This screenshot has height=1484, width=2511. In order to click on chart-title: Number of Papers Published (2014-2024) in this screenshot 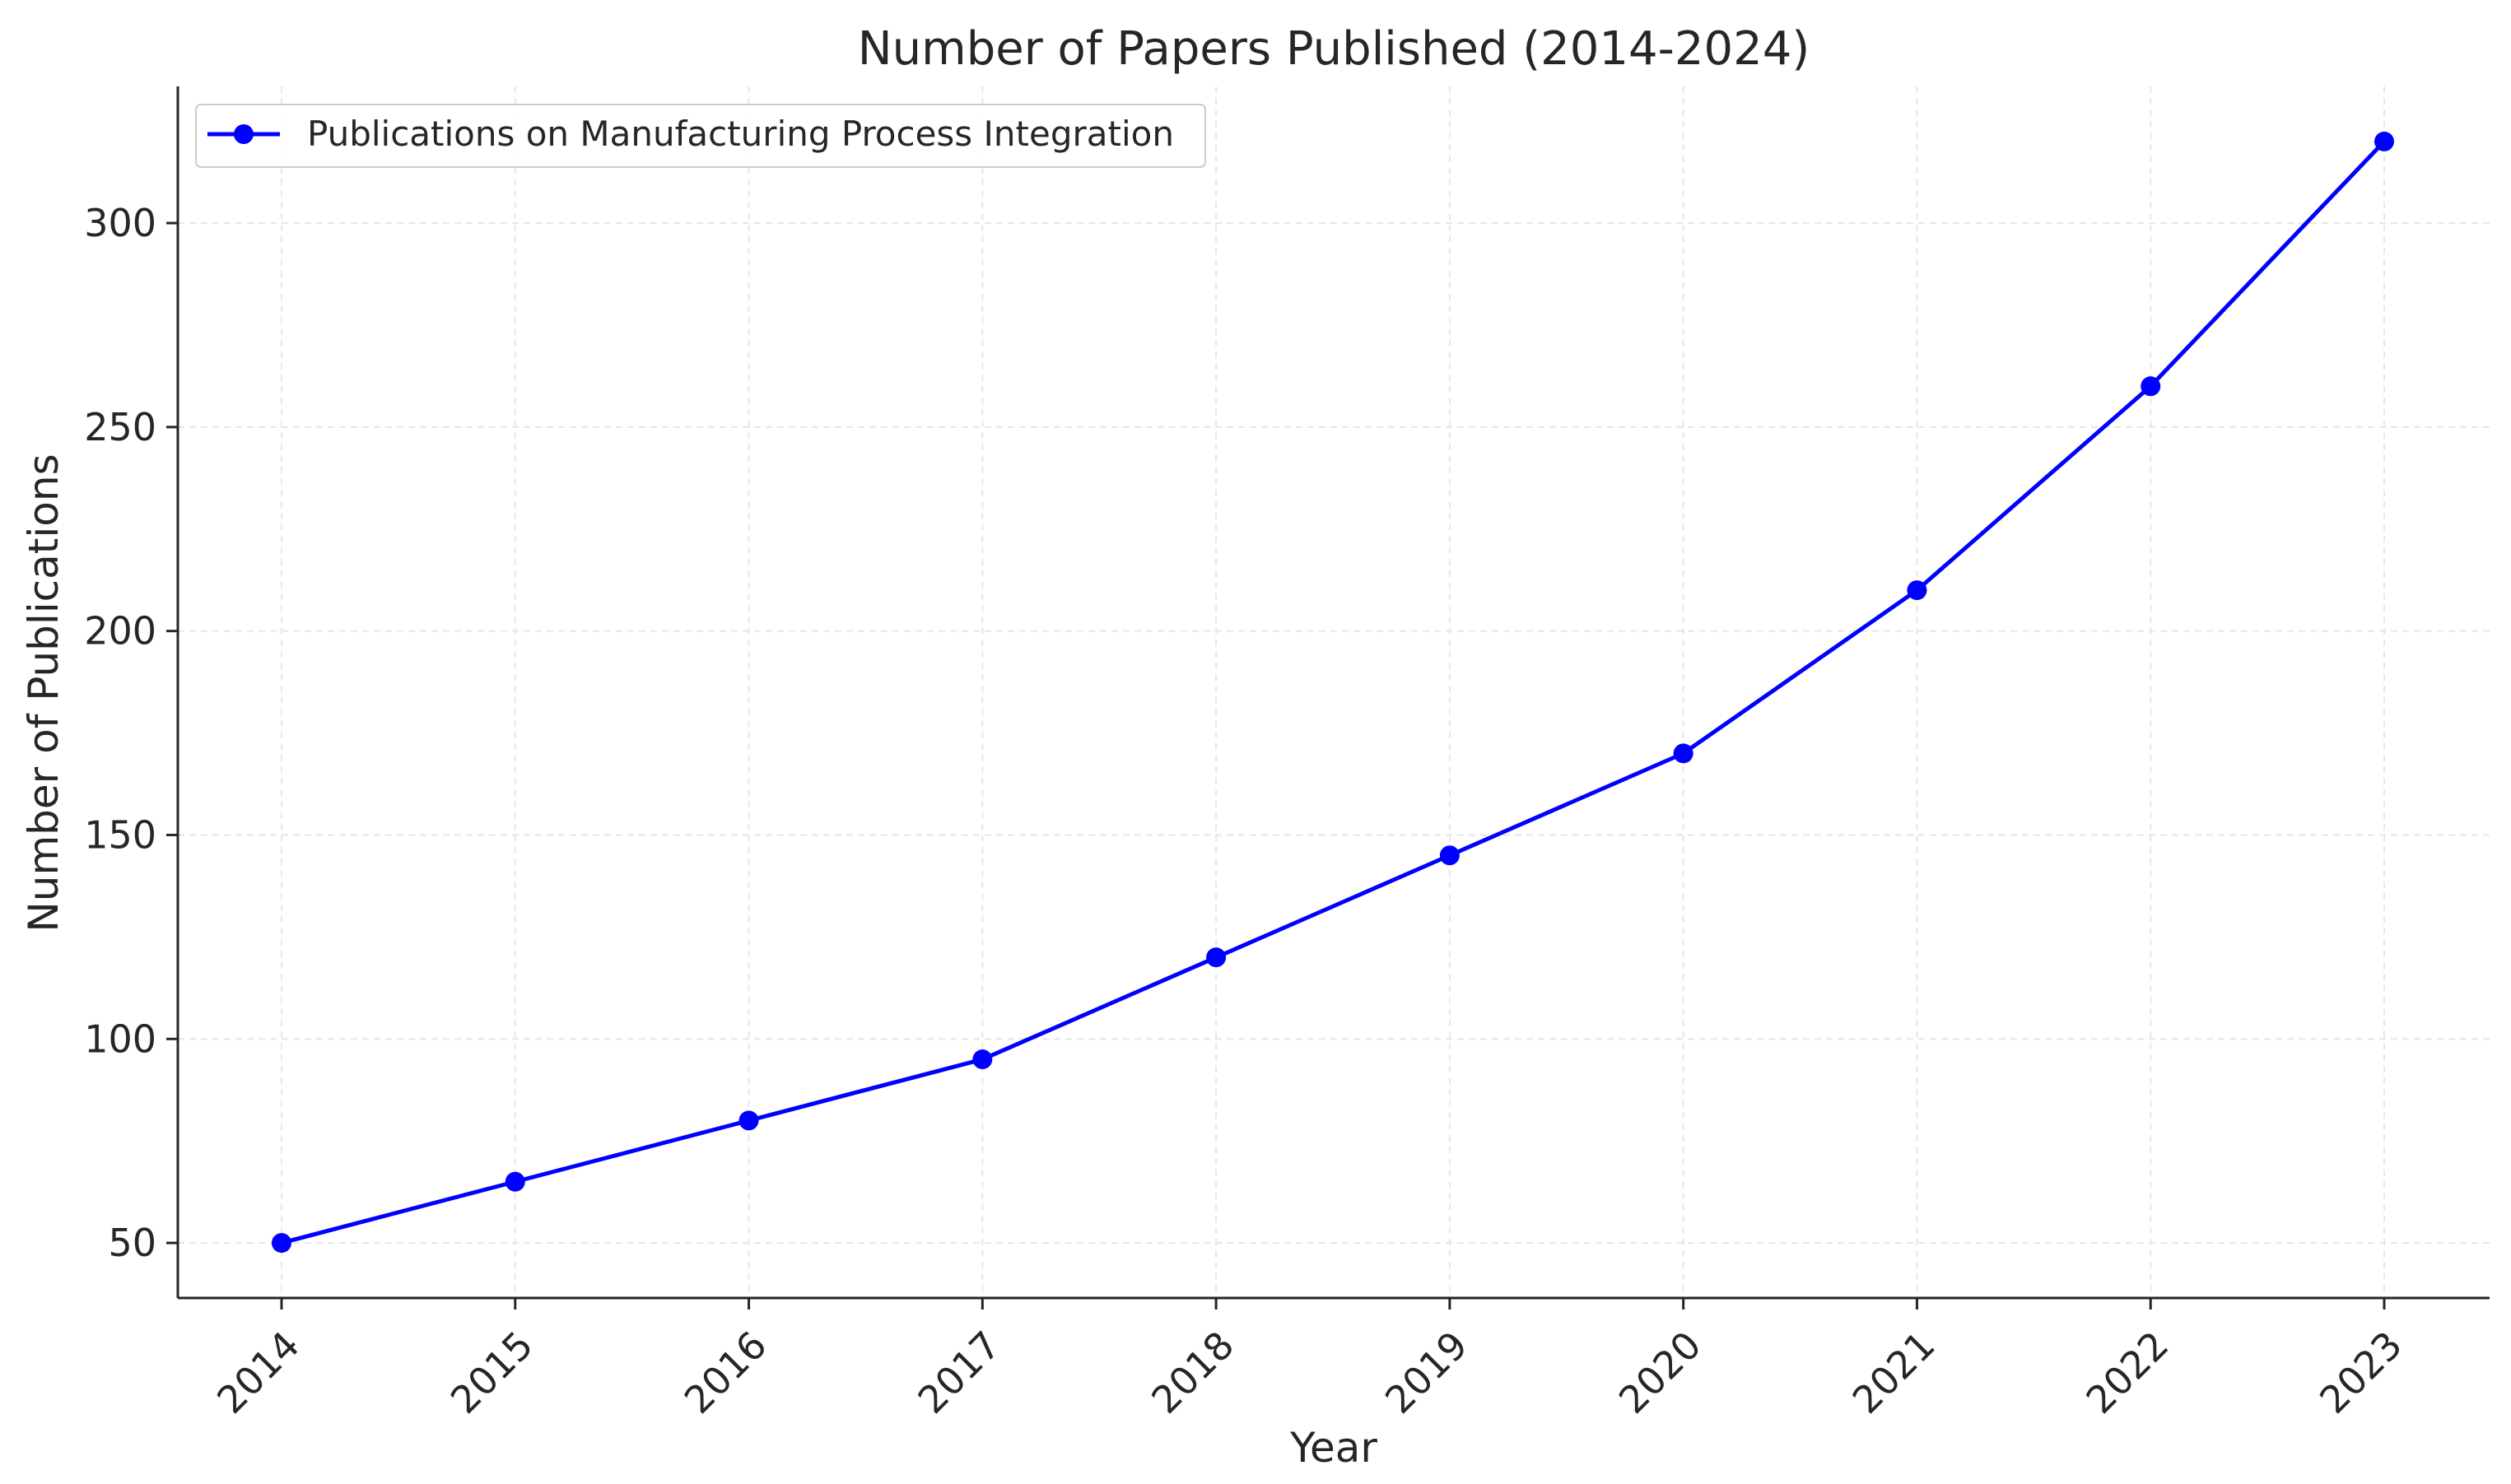, I will do `click(1334, 49)`.